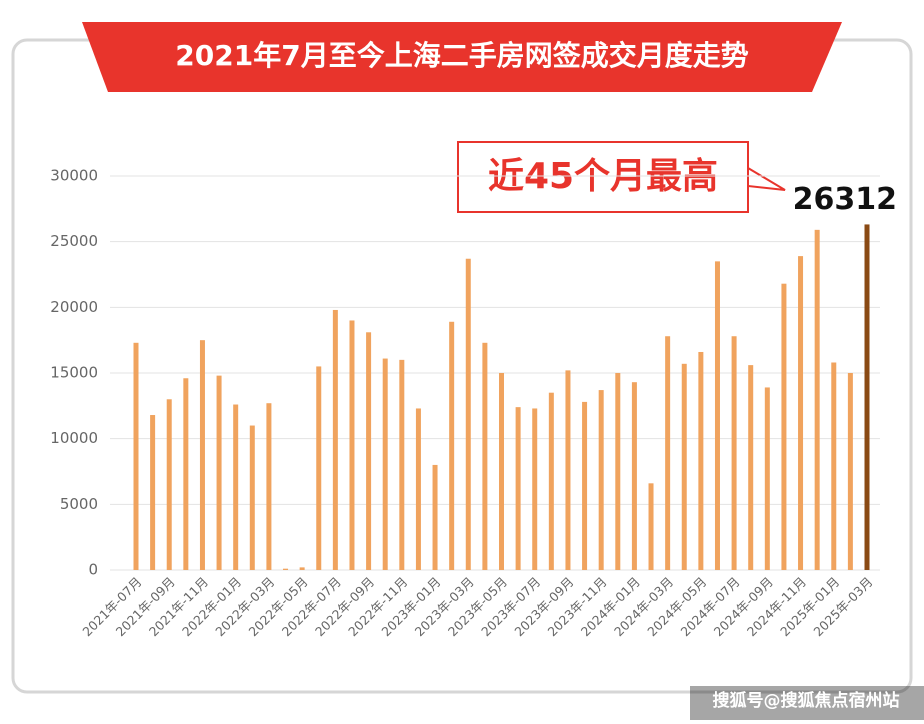 The height and width of the screenshot is (724, 924). What do you see at coordinates (74, 307) in the screenshot?
I see `y-tick-label: 20000` at bounding box center [74, 307].